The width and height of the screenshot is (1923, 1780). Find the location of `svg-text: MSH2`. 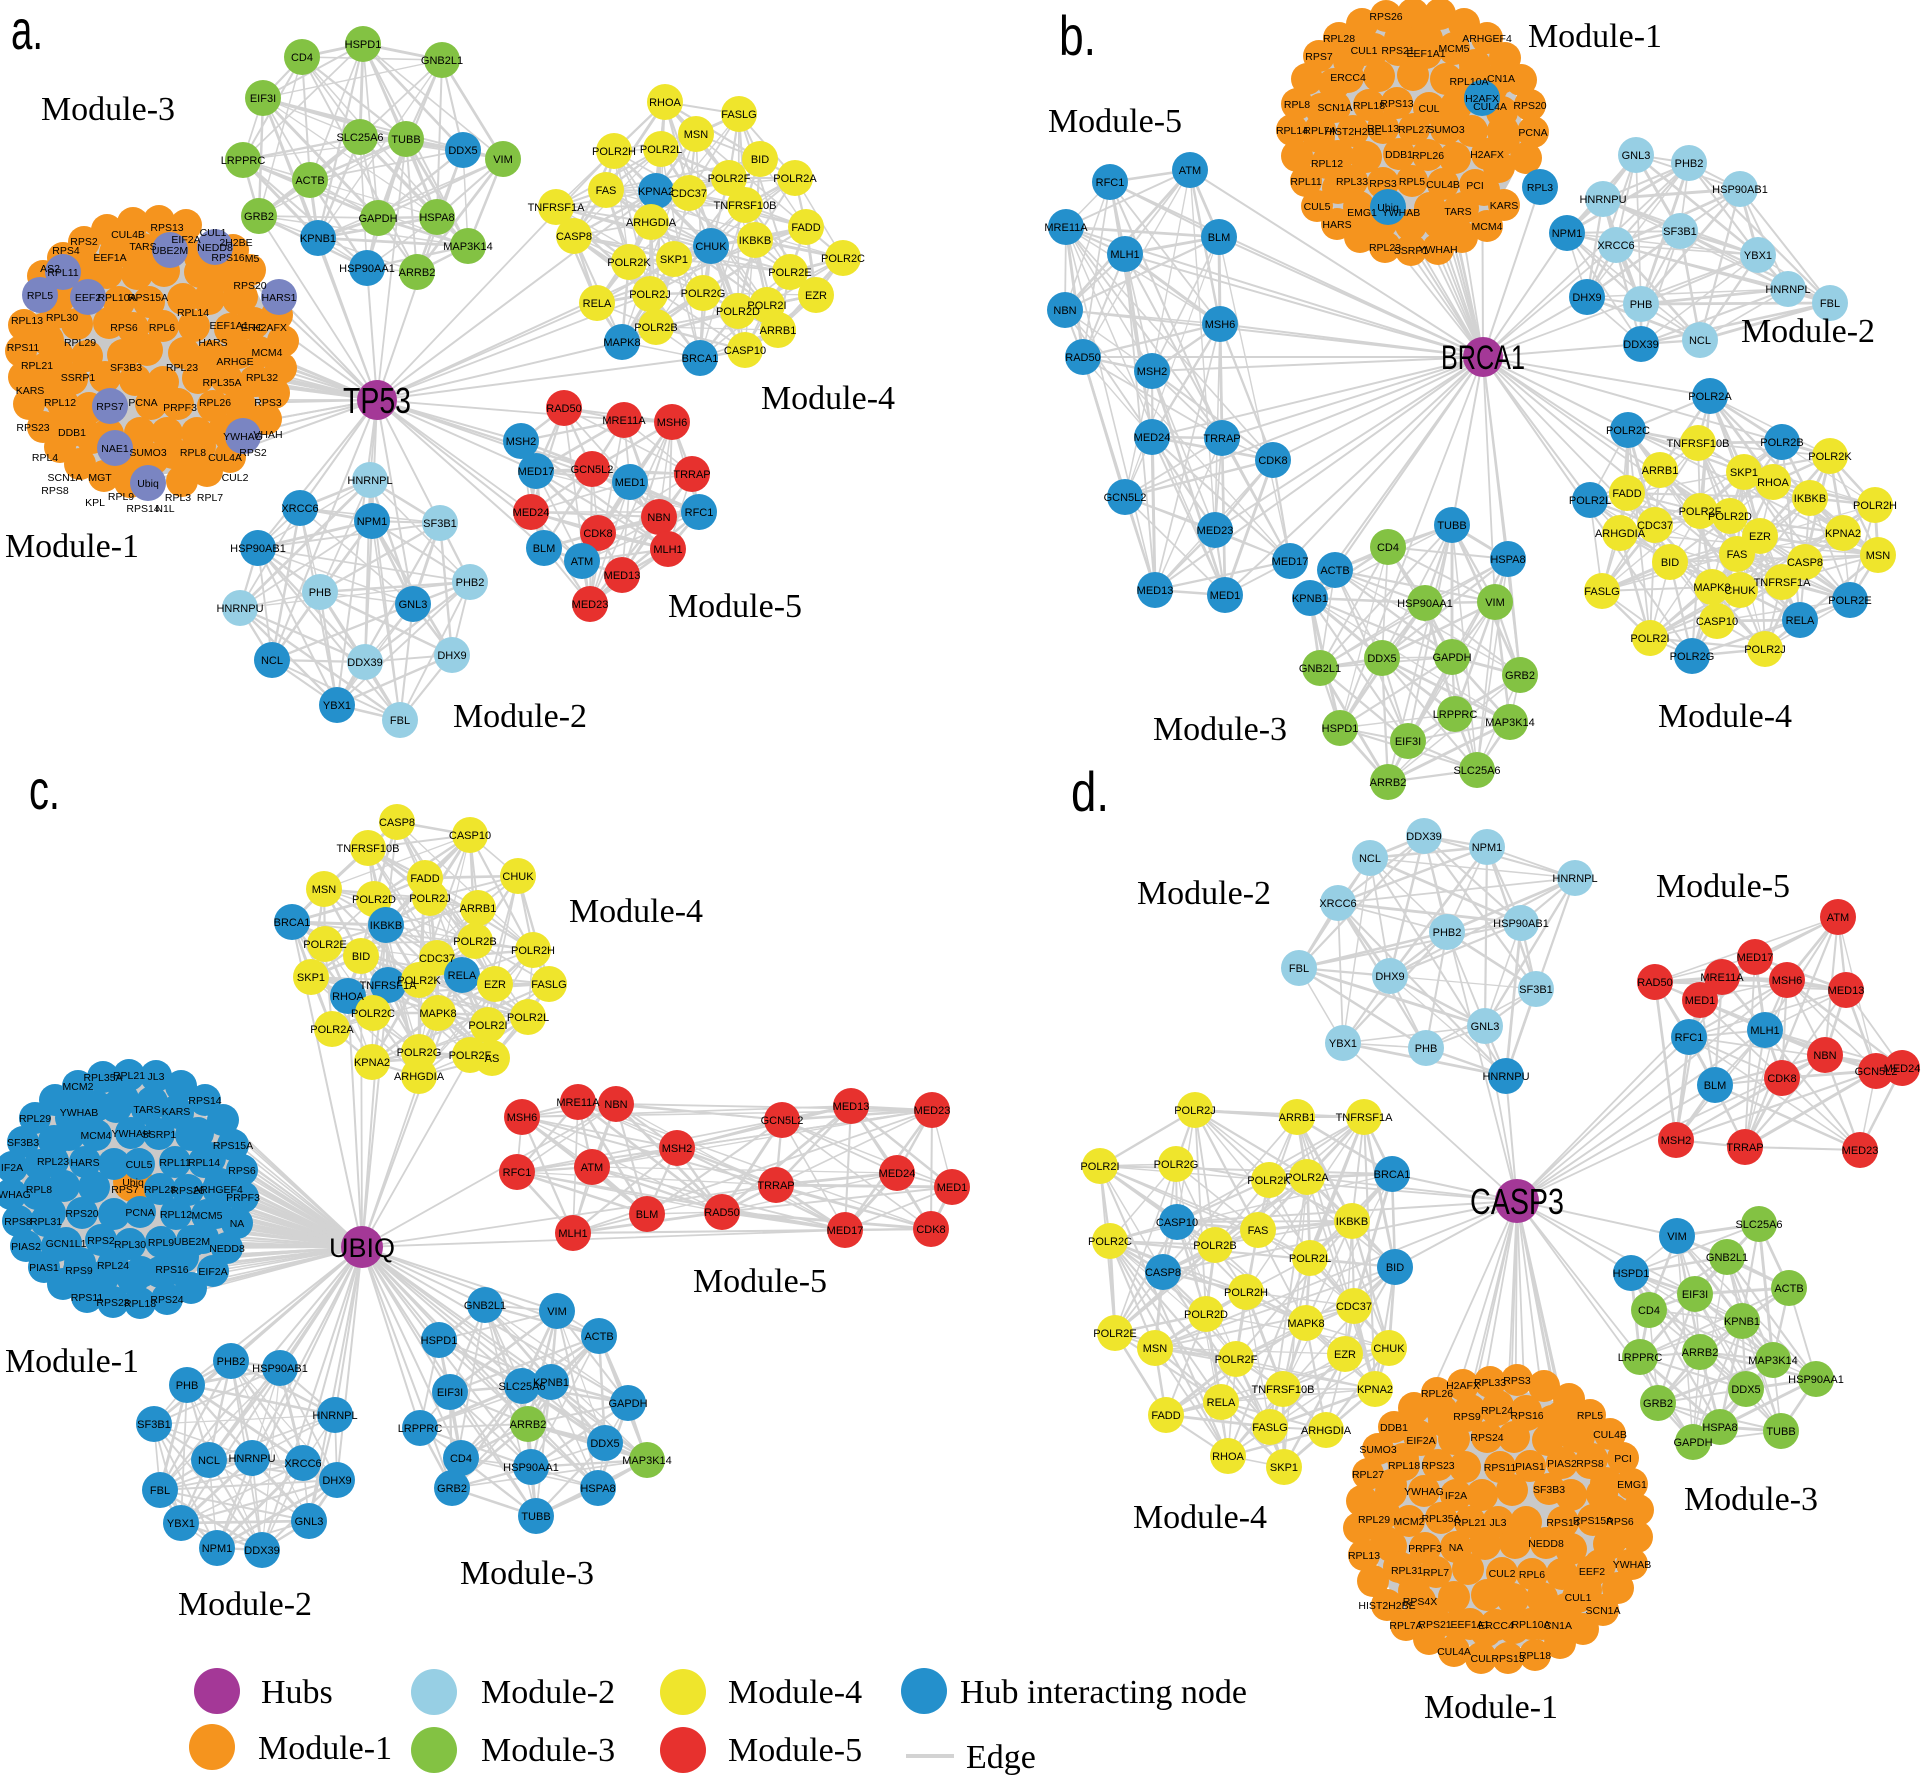

svg-text: MSH2 is located at coordinates (521, 442).